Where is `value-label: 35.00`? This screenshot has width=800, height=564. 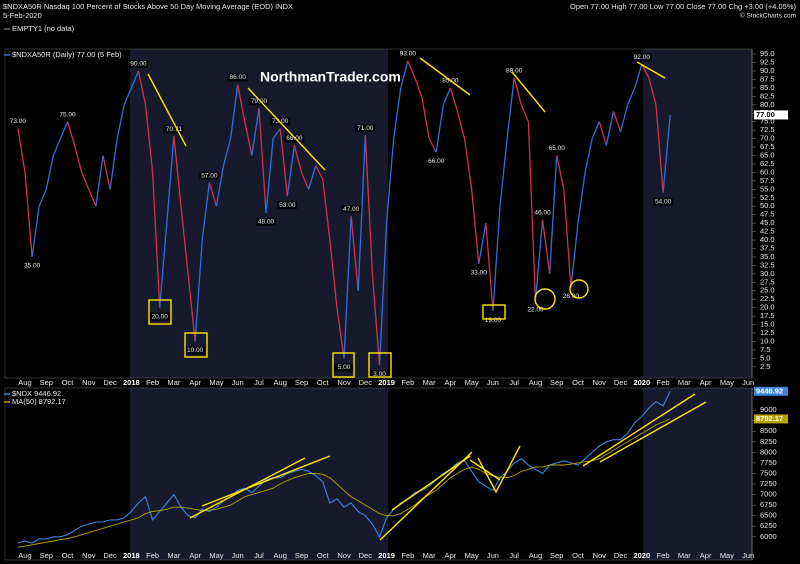
value-label: 35.00 is located at coordinates (32, 266).